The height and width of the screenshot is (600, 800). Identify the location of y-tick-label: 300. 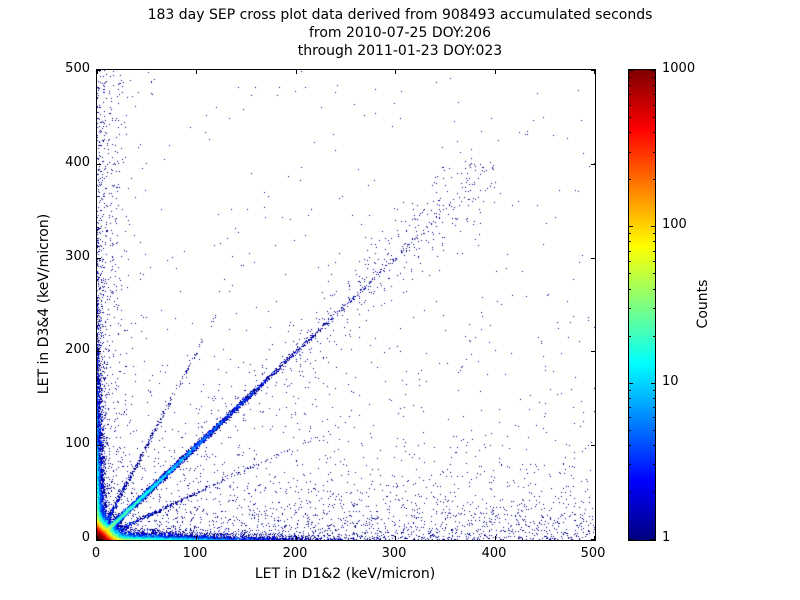
(77, 256).